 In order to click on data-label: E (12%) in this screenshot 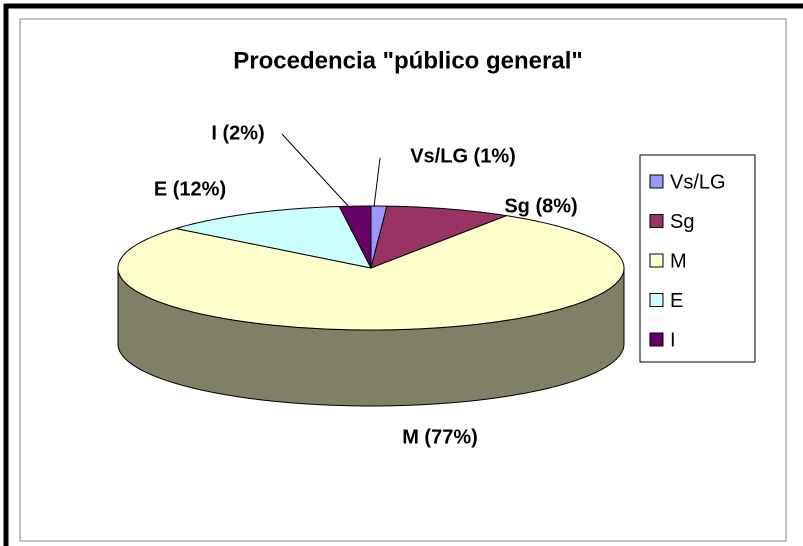, I will do `click(190, 189)`.